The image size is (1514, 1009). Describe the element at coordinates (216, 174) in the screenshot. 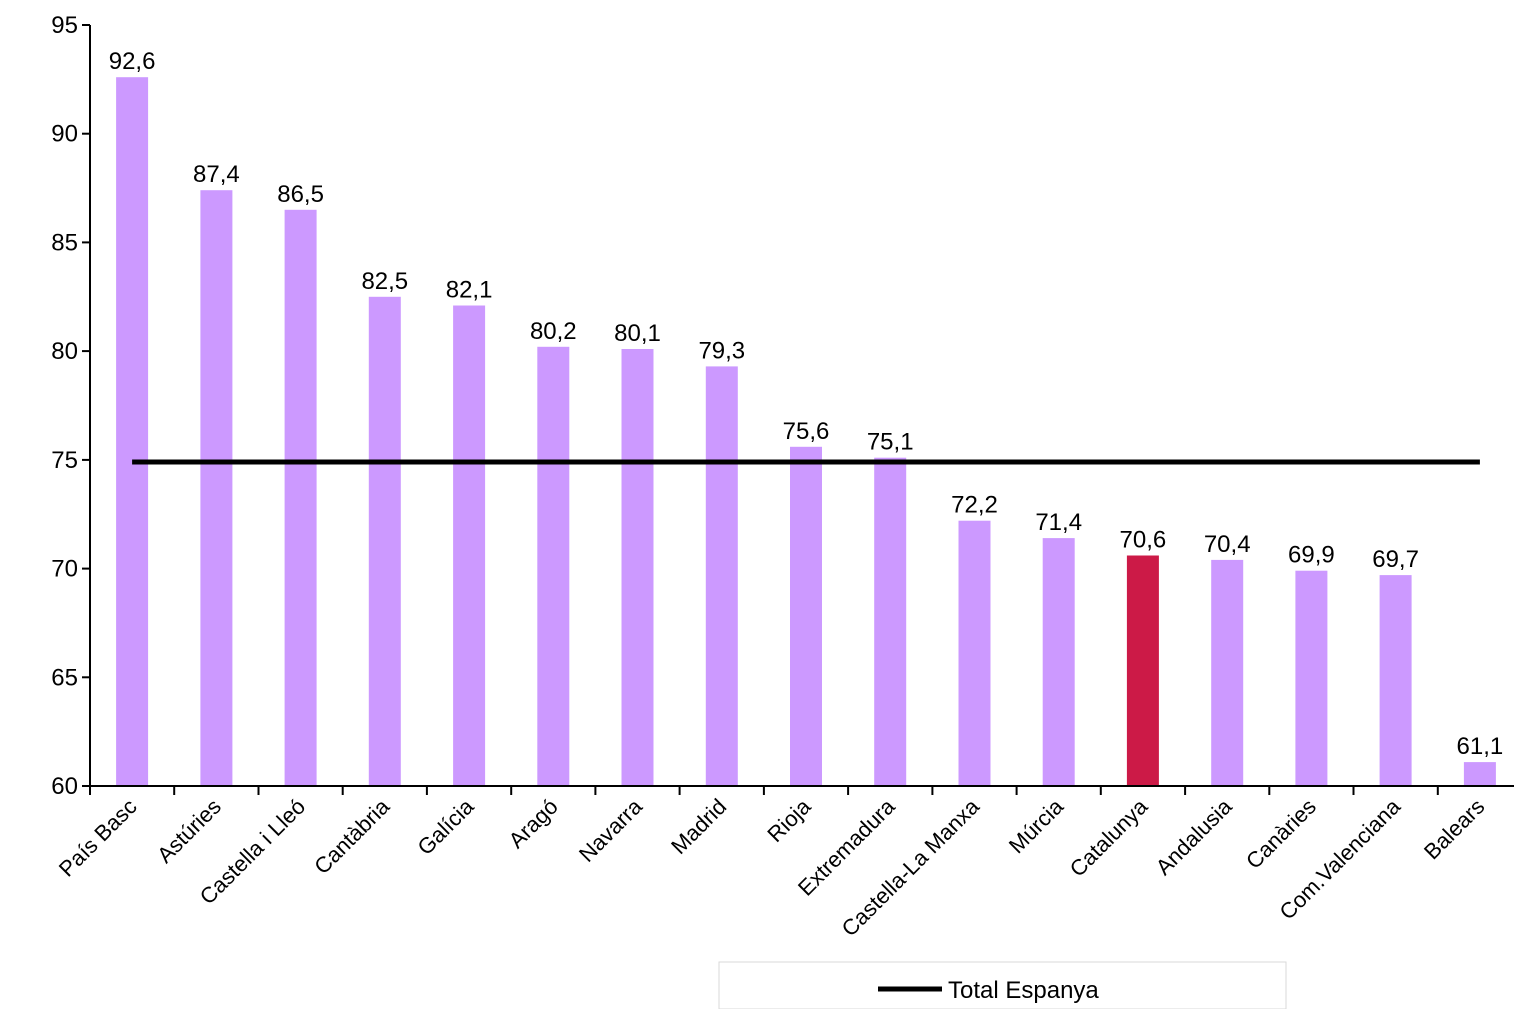

I see `data-label: 87,4` at that location.